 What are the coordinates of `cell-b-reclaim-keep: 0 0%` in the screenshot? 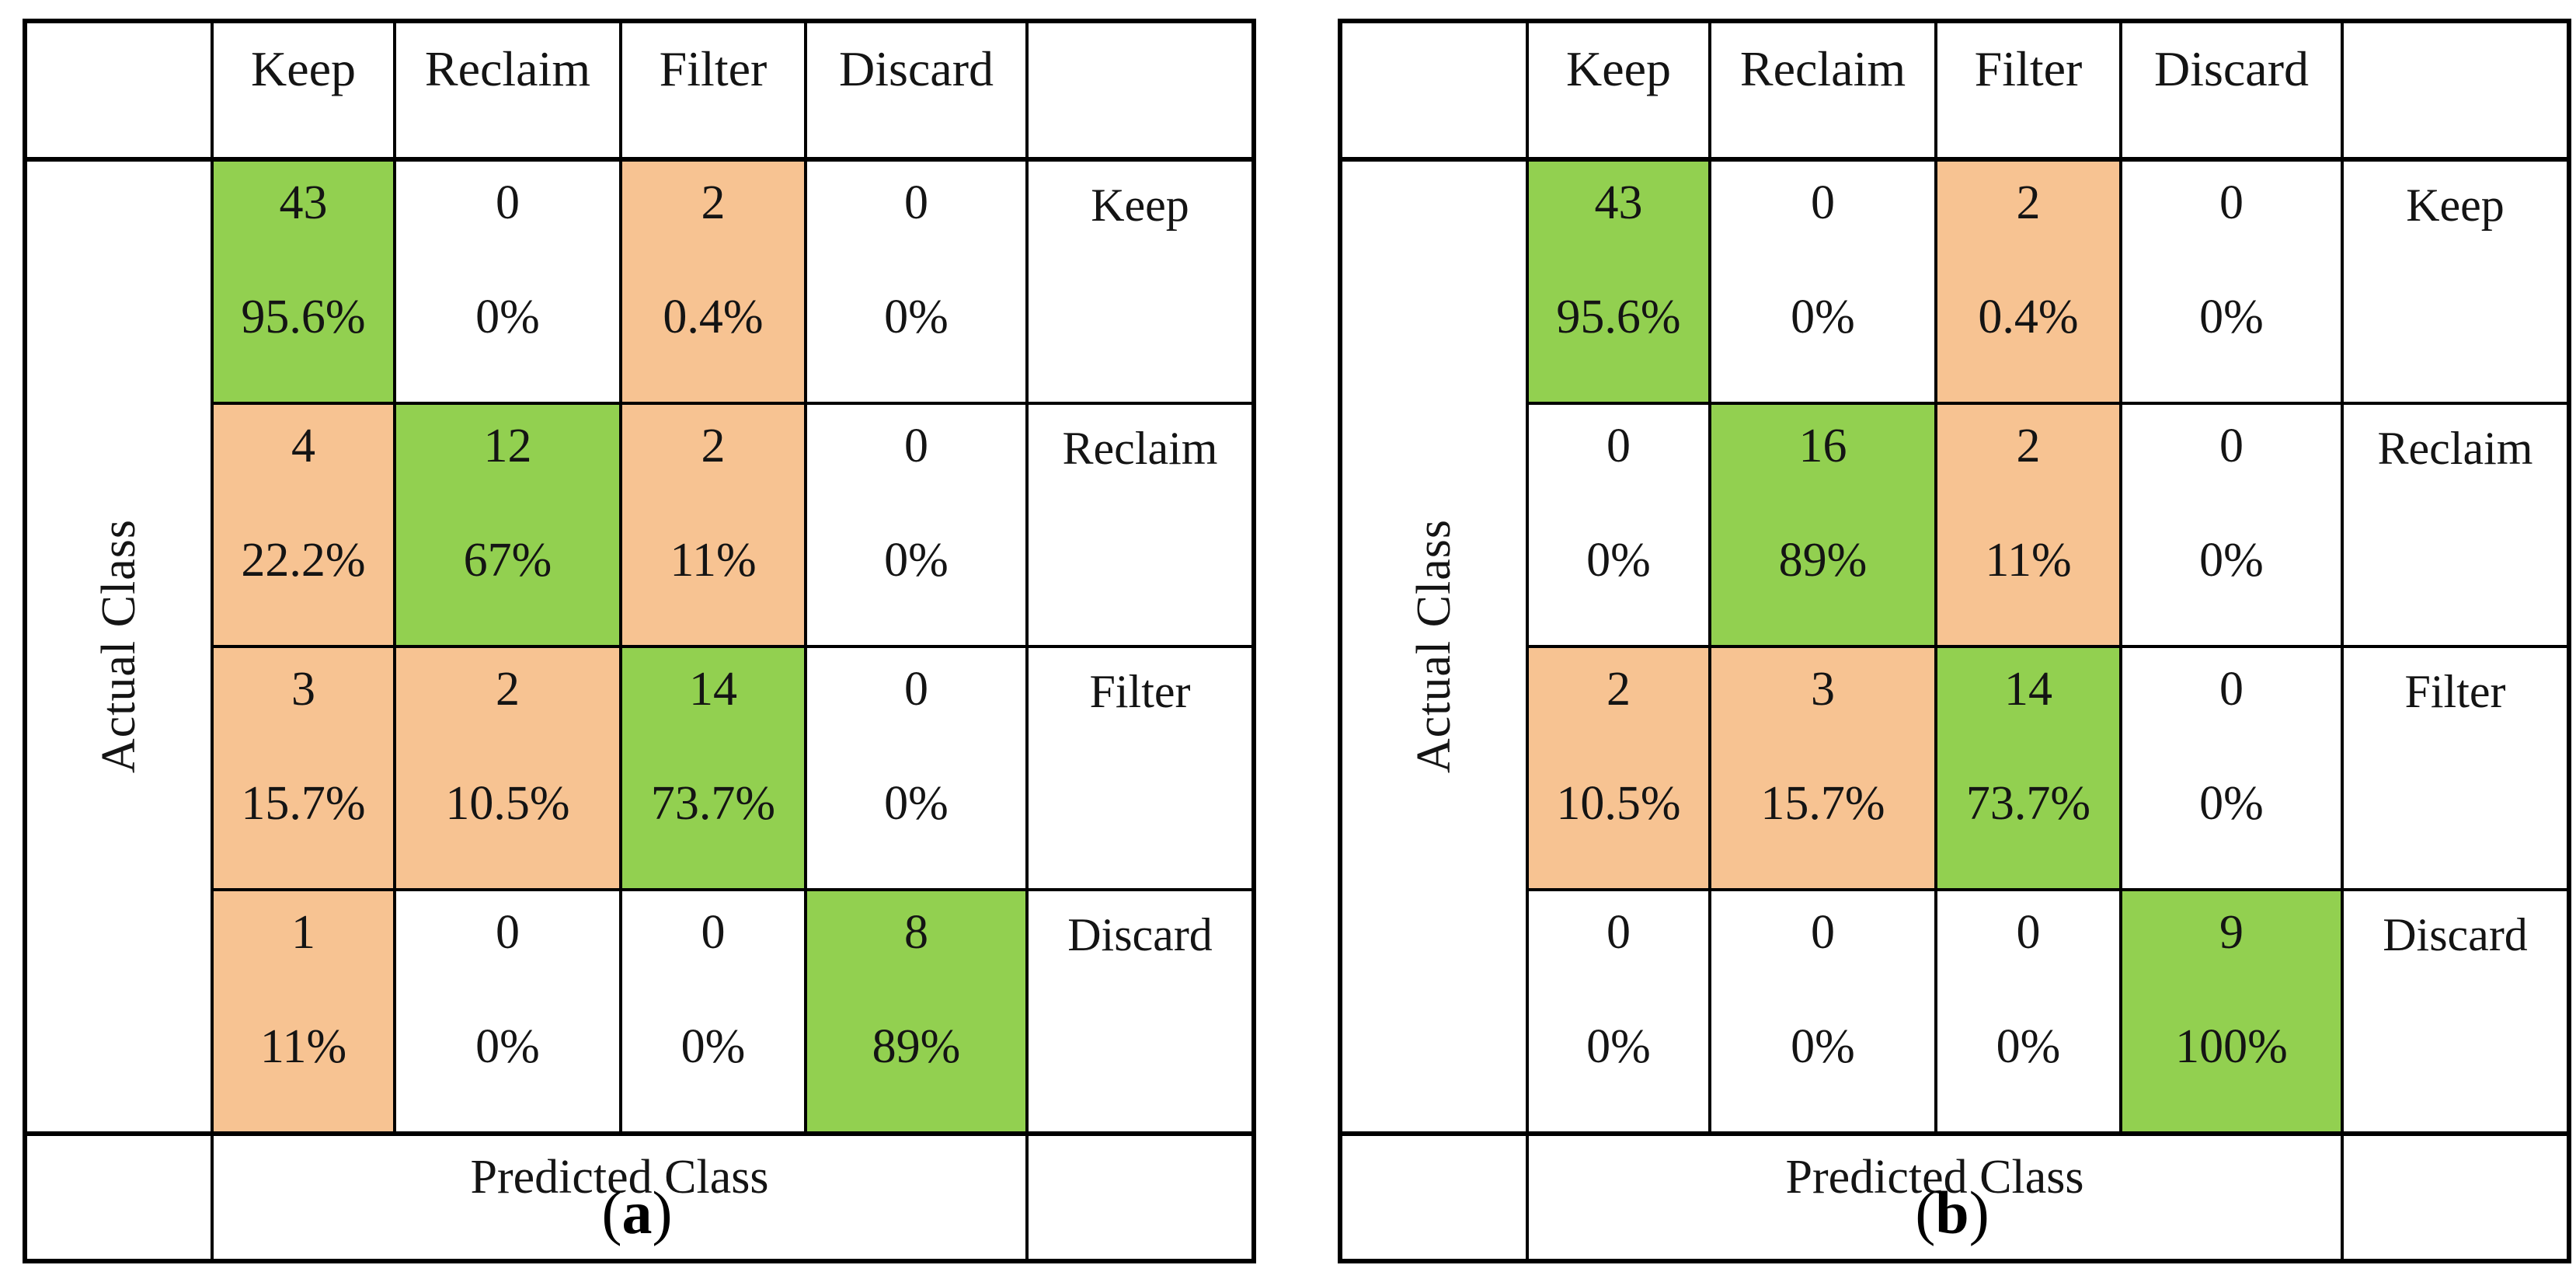 It's located at (1618, 525).